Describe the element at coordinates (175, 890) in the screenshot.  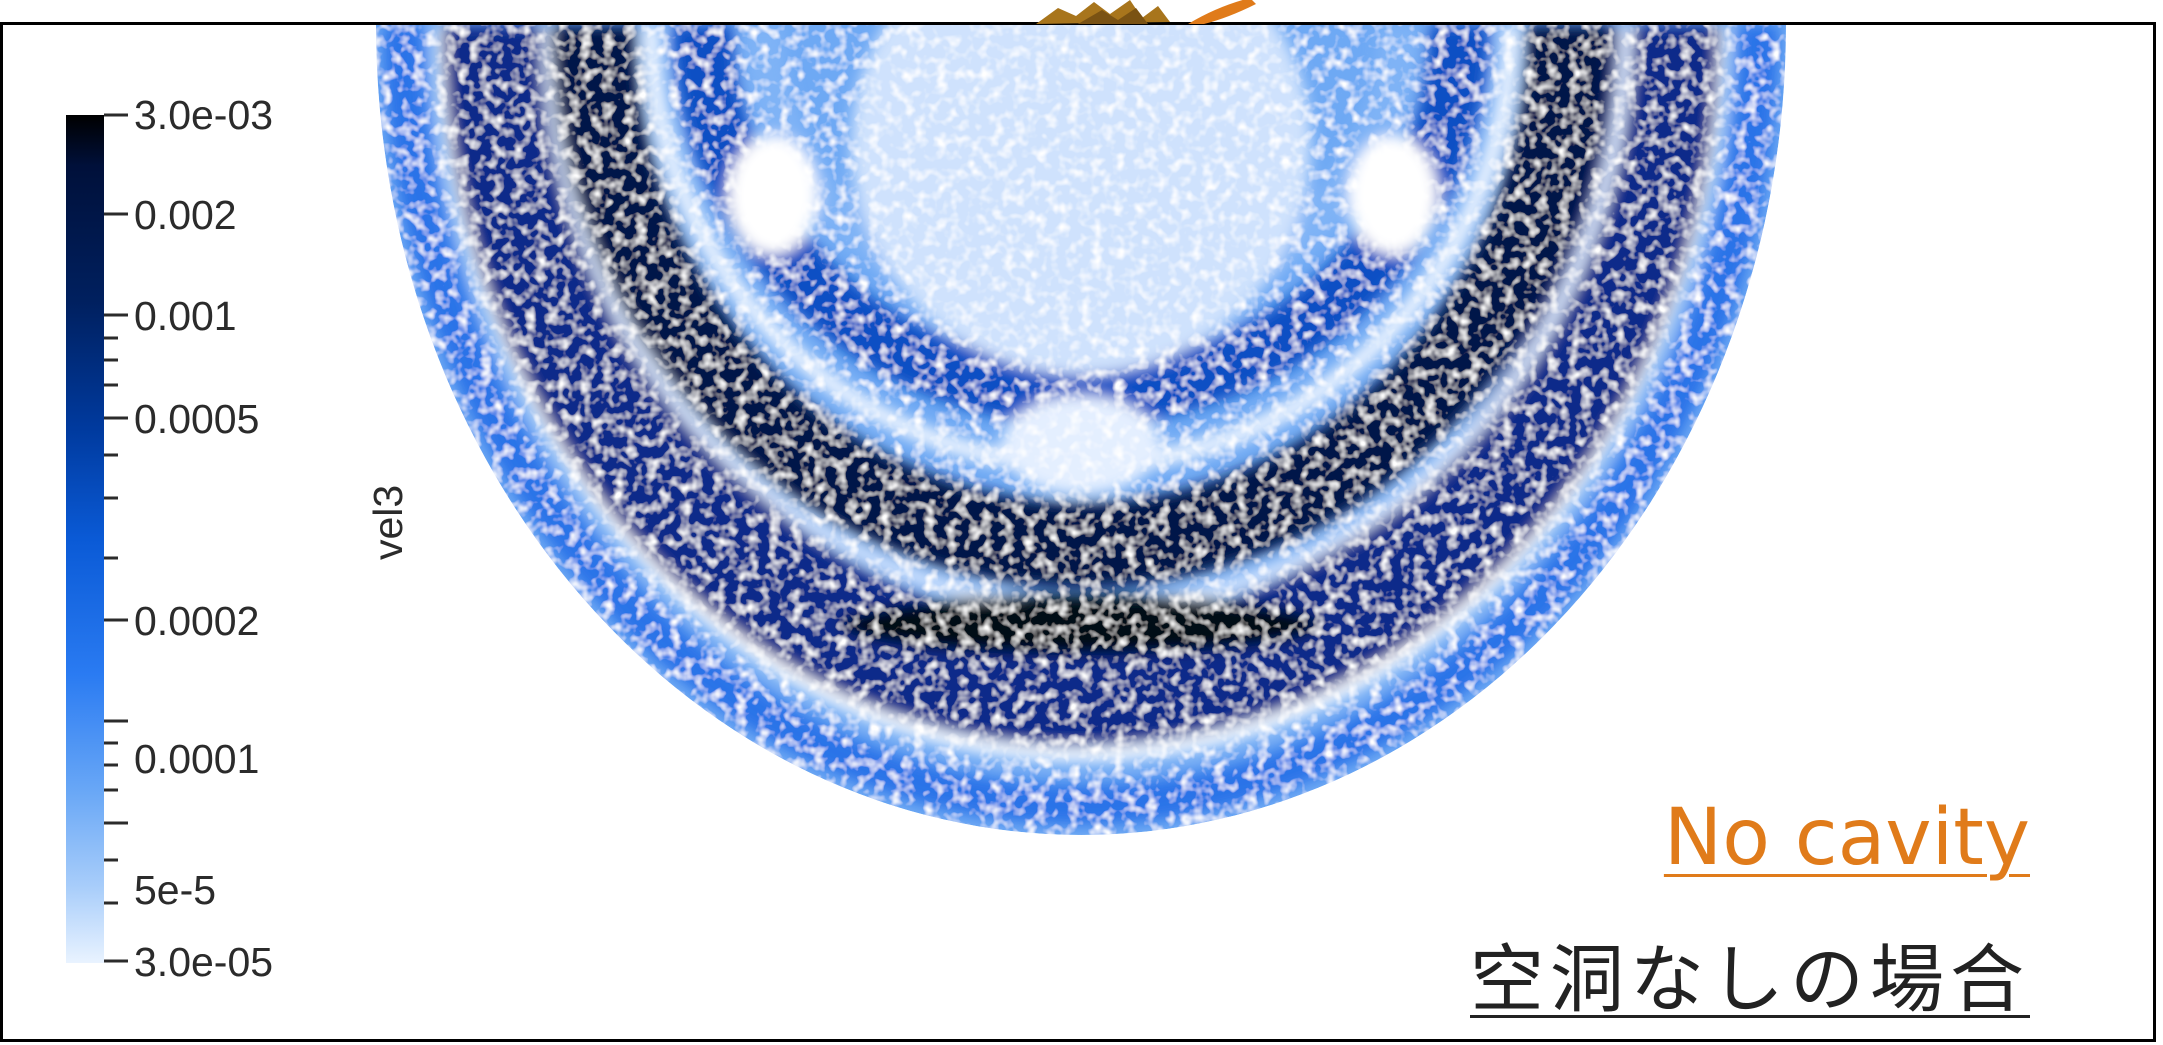
I see `colorbar-tick-label: 5e-5` at that location.